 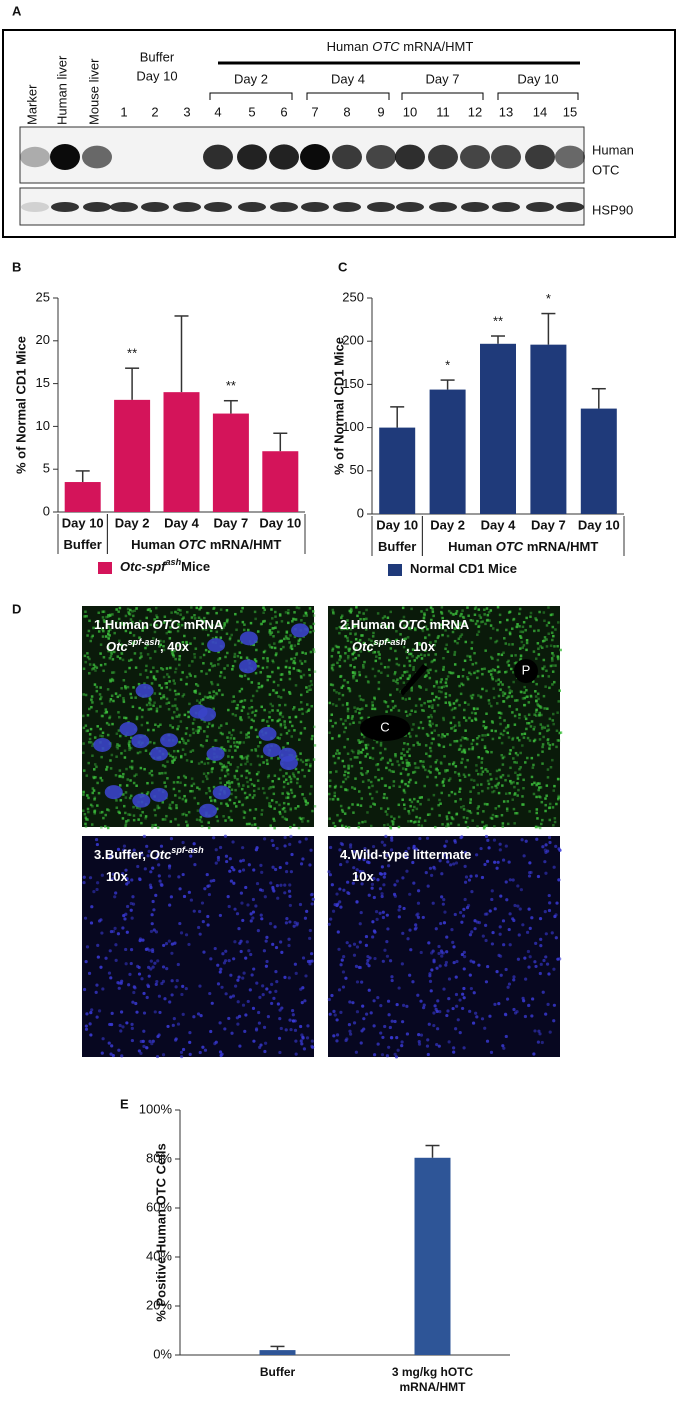 I want to click on lane-number: 7, so click(x=314, y=111).